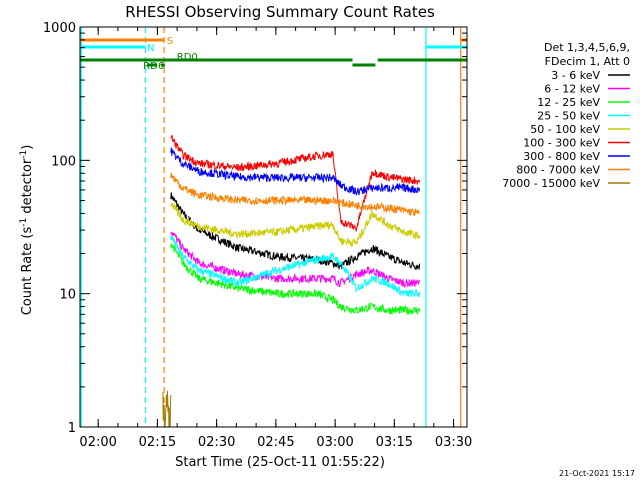 This screenshot has height=480, width=640. Describe the element at coordinates (453, 442) in the screenshot. I see `x-tick-label: 03:30` at that location.